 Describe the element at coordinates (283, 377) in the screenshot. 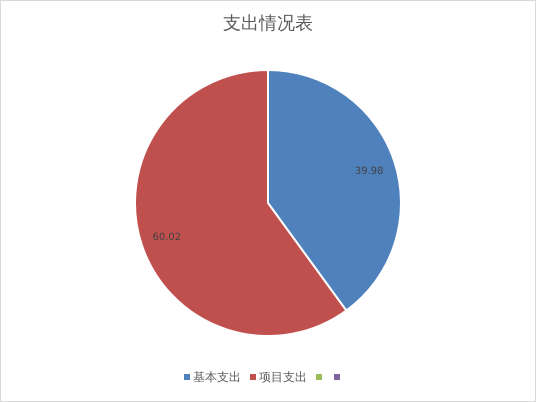

I see `legend-label: 项目支出` at that location.